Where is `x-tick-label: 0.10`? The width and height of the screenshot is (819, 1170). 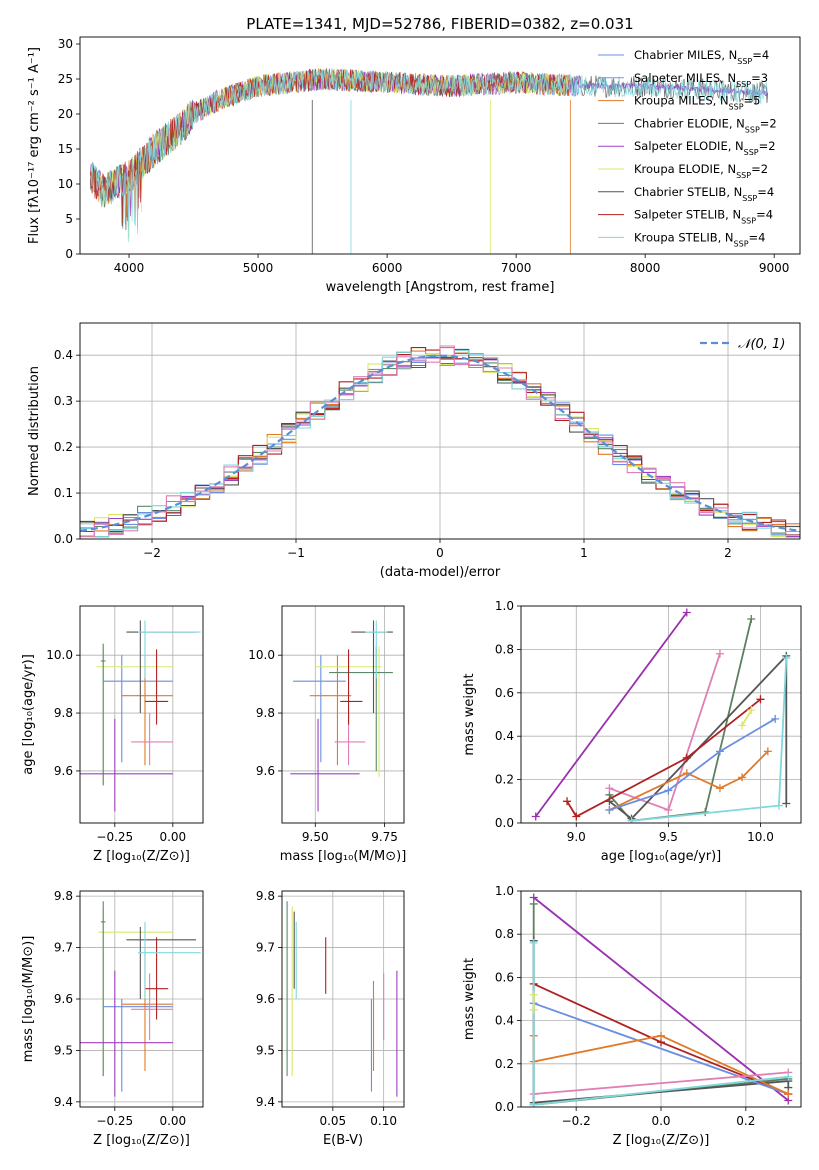
x-tick-label: 0.10 is located at coordinates (383, 1121).